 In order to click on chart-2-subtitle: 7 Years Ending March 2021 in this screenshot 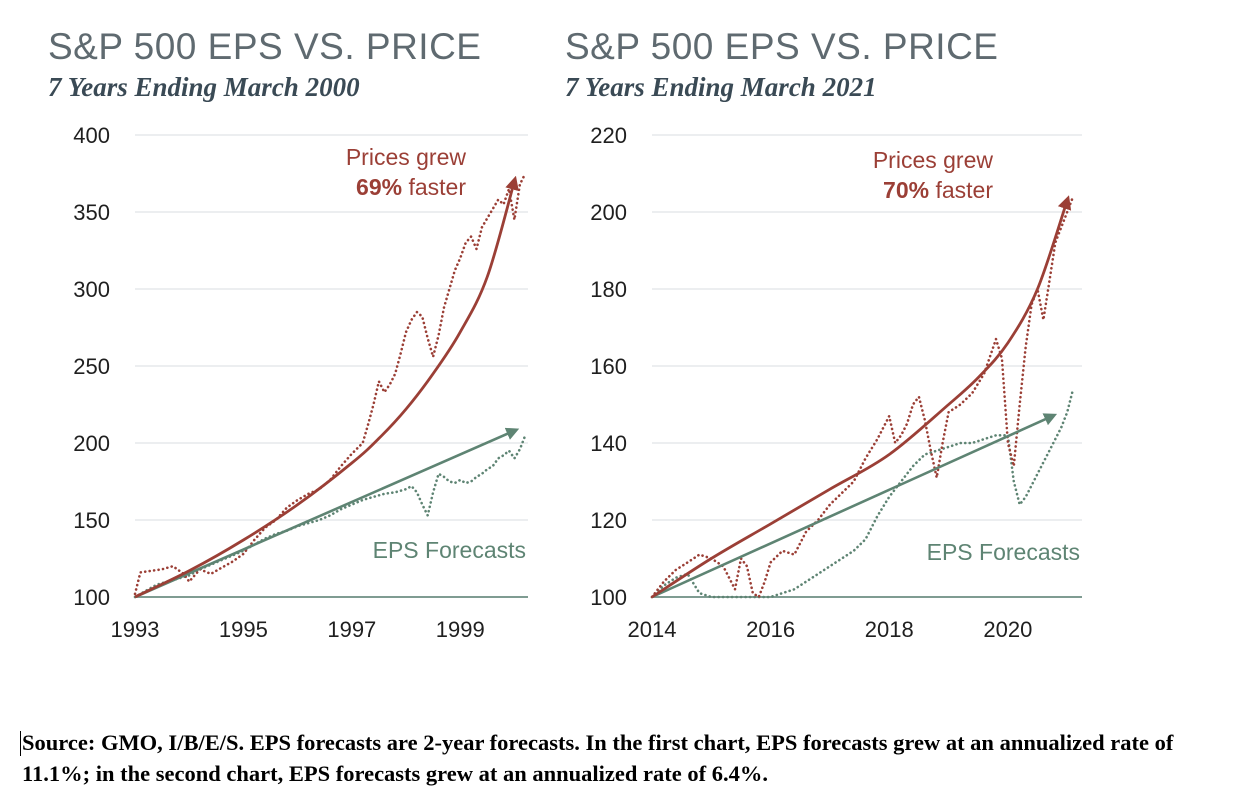, I will do `click(721, 87)`.